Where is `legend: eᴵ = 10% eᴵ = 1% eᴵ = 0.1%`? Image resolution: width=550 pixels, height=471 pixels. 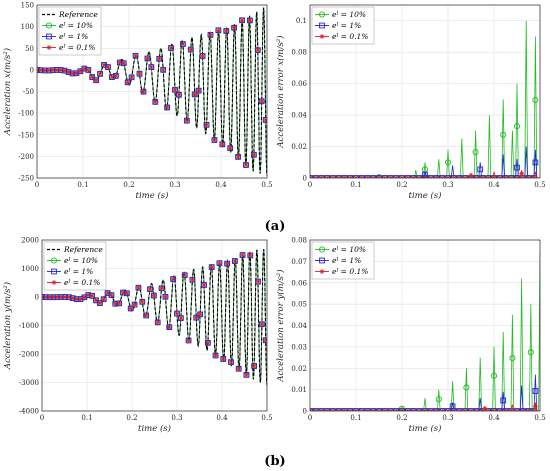
legend: eᴵ = 10% eᴵ = 1% eᴵ = 0.1% is located at coordinates (343, 25).